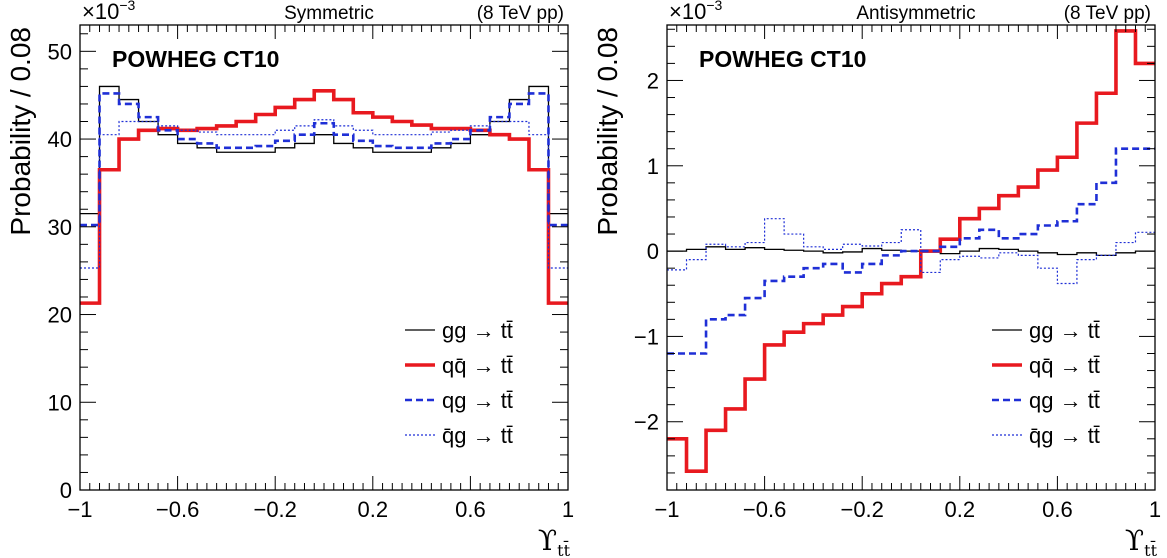 The height and width of the screenshot is (558, 1167). Describe the element at coordinates (60, 402) in the screenshot. I see `y-tick-label: 10` at that location.